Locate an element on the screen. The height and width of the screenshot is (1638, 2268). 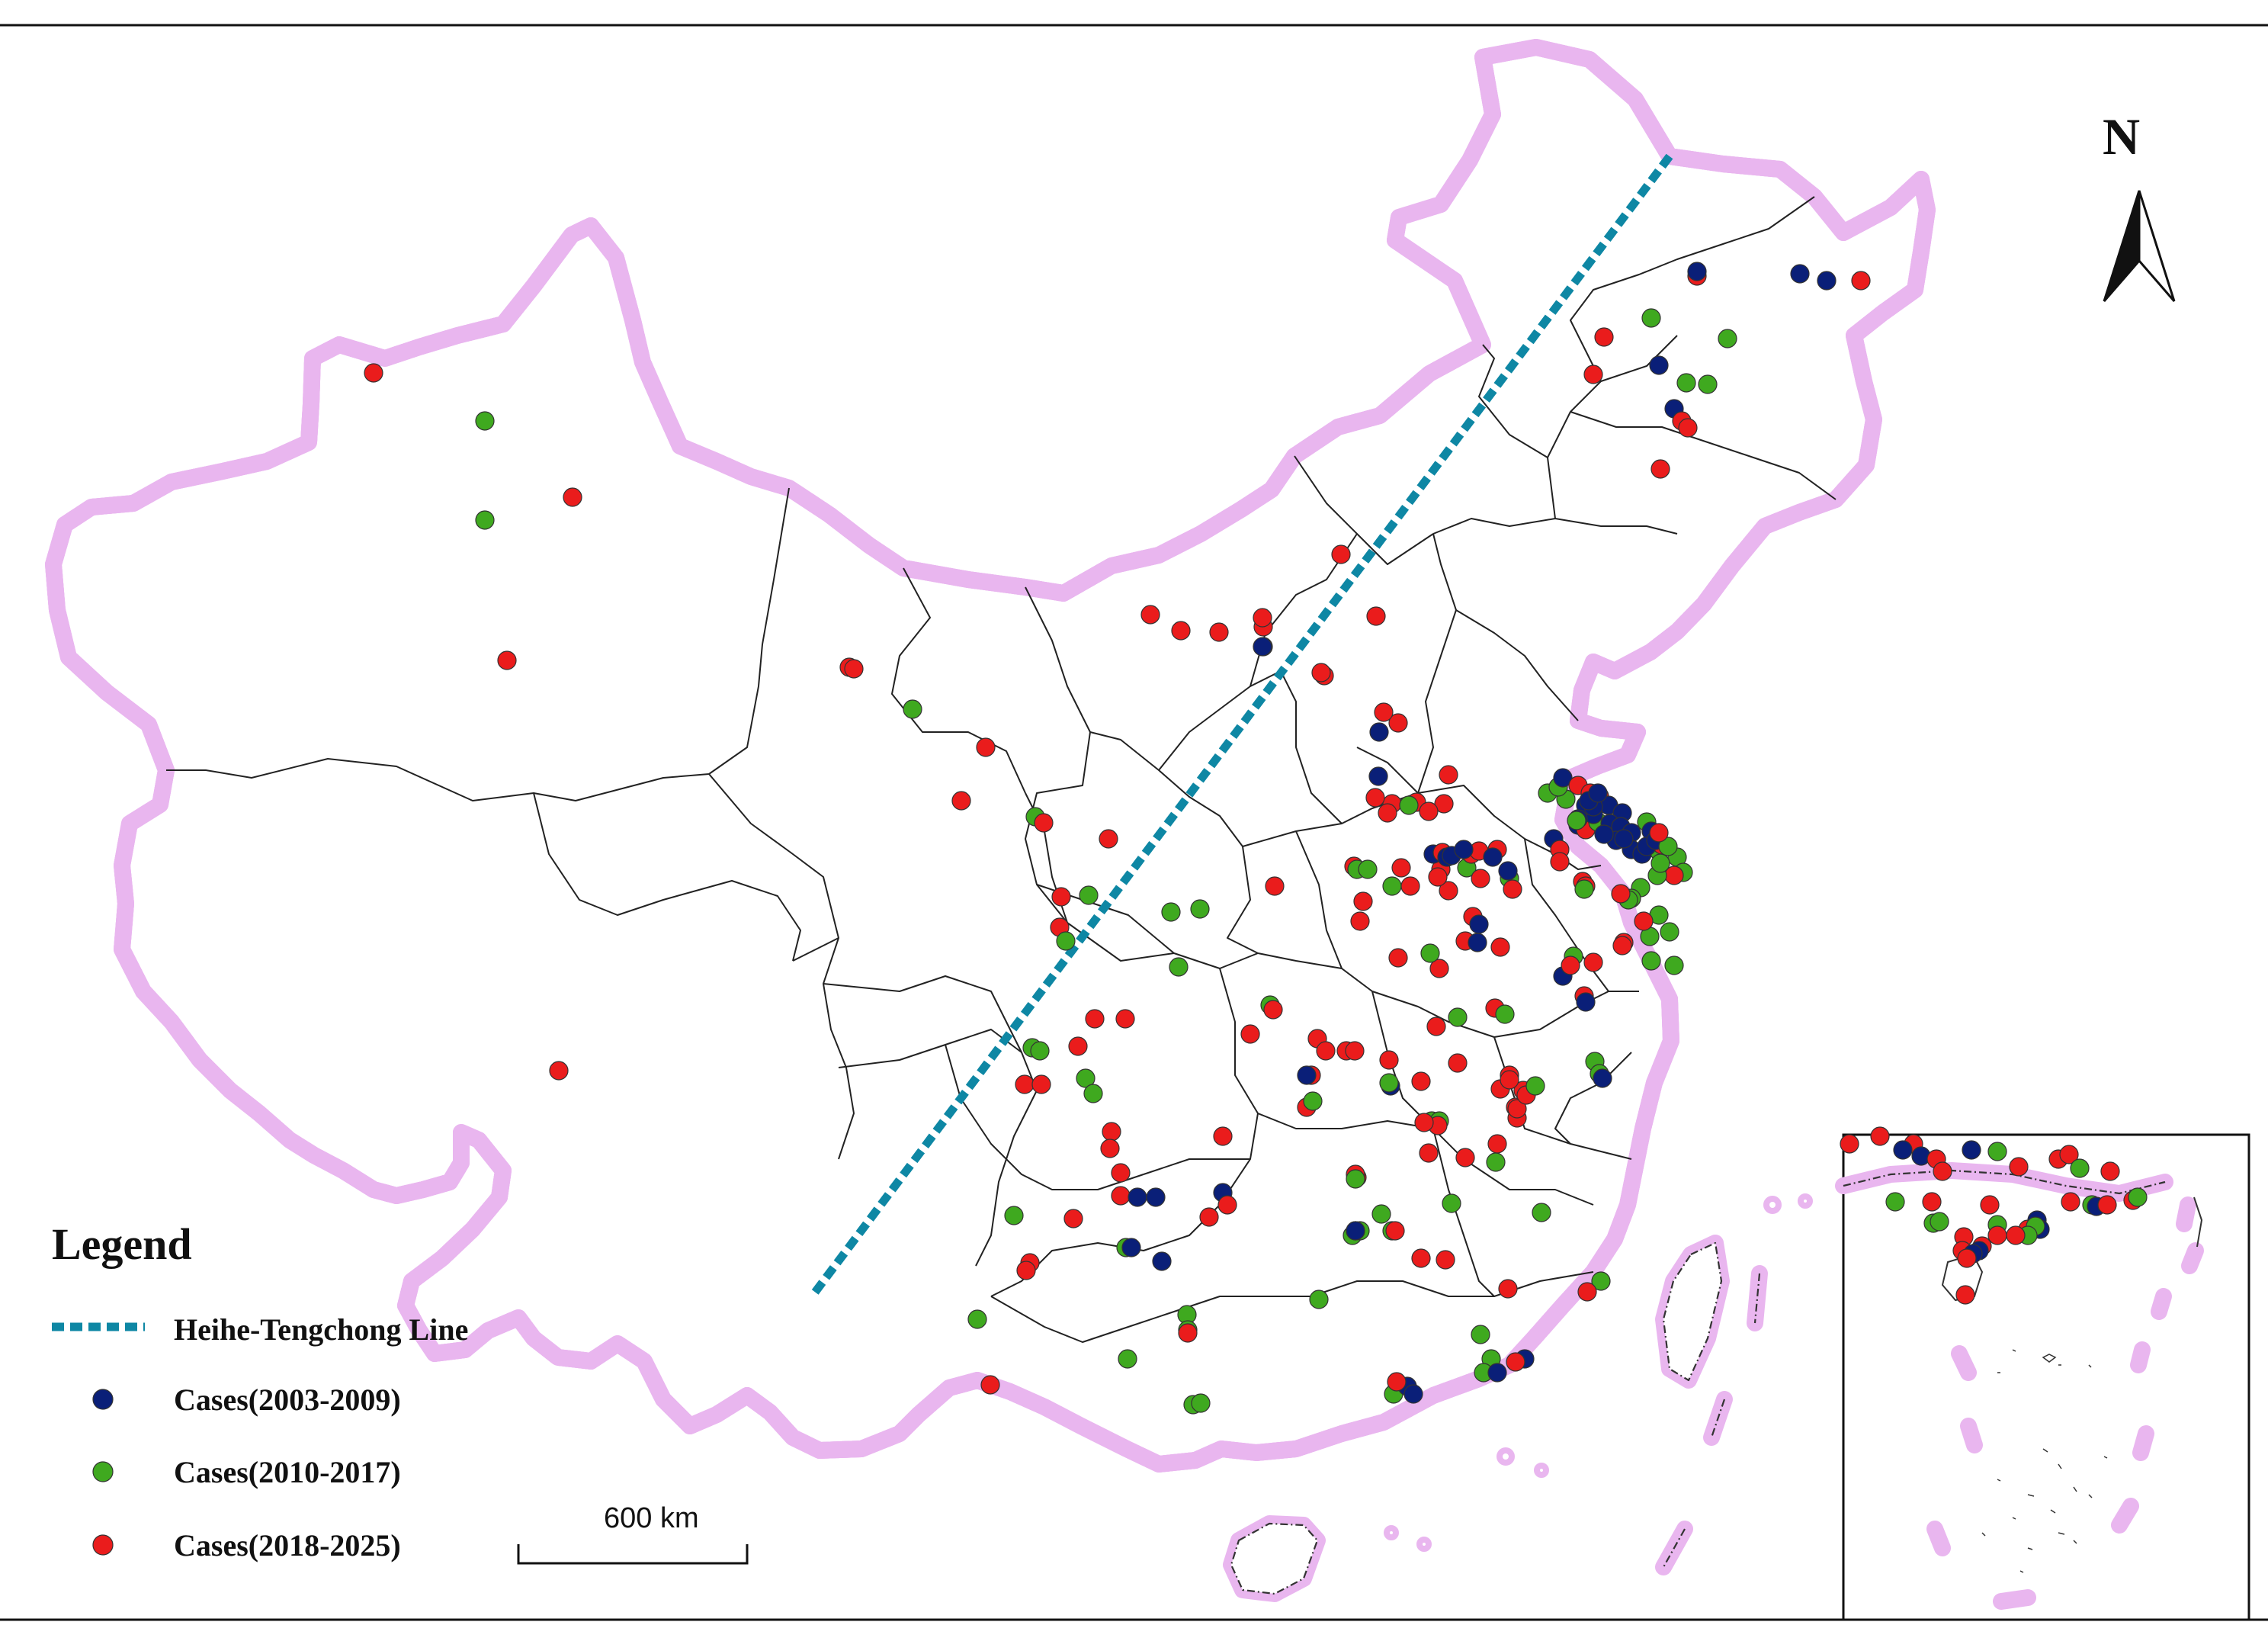
legend-dot-2018-2025 is located at coordinates (103, 1545).